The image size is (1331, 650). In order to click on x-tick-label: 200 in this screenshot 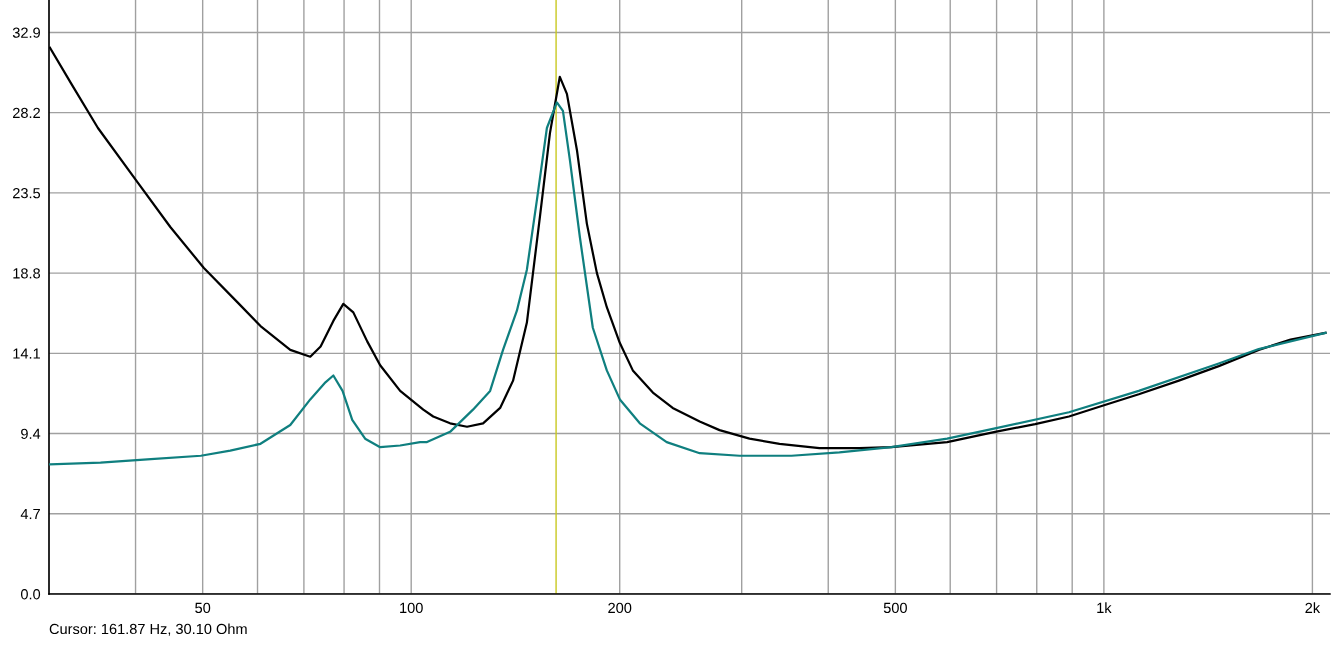, I will do `click(620, 608)`.